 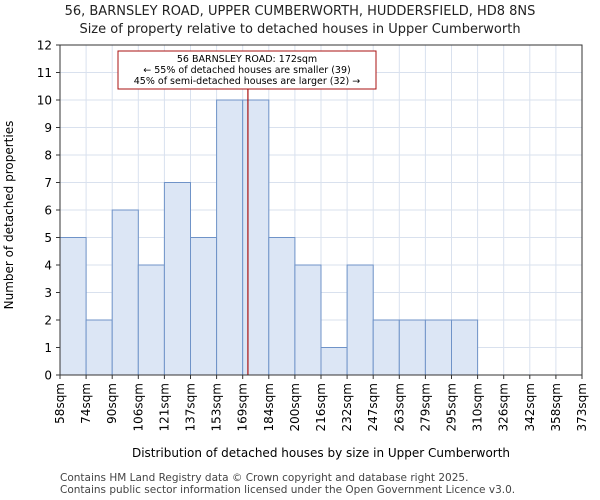 I want to click on x-tick-label: 58sqm, so click(x=60, y=403).